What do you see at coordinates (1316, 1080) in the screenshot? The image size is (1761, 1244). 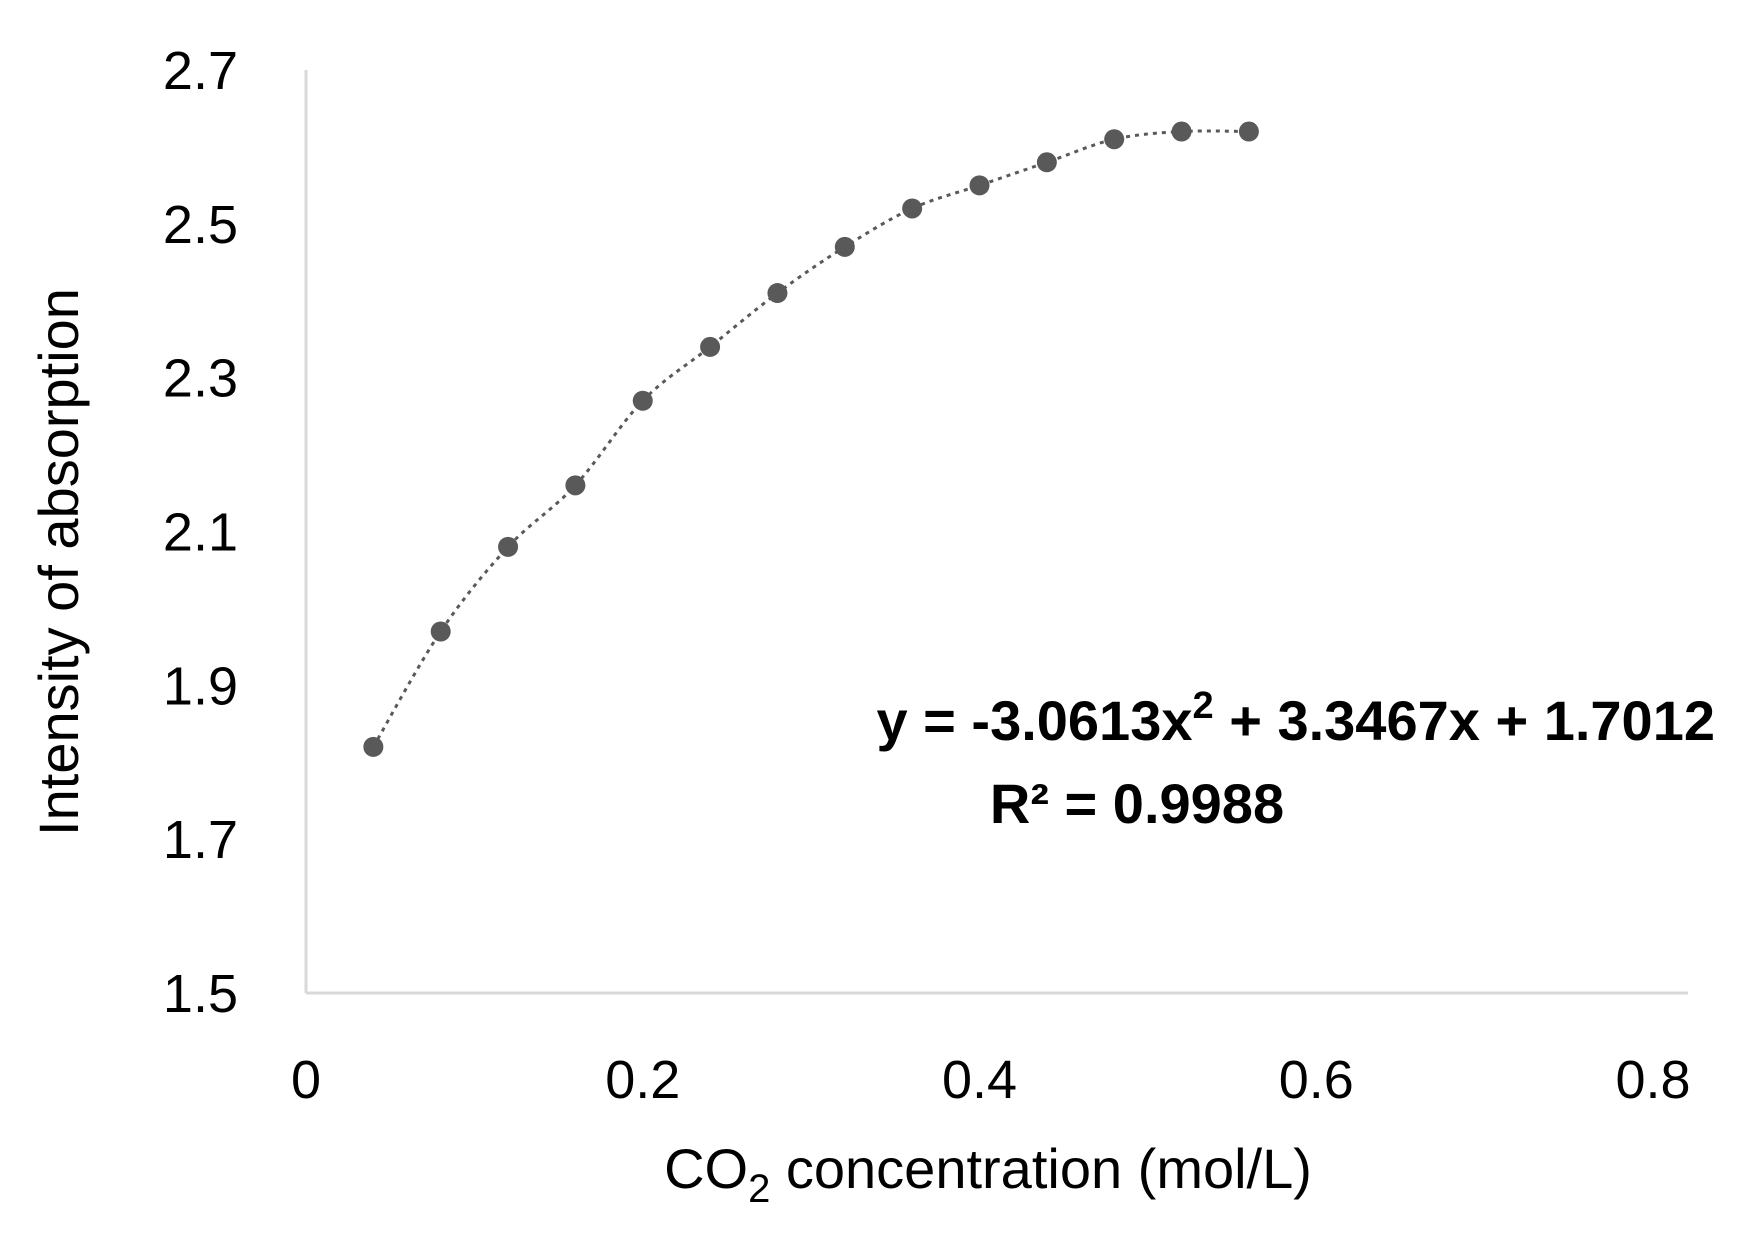 I see `x-tick-label: 0.6` at bounding box center [1316, 1080].